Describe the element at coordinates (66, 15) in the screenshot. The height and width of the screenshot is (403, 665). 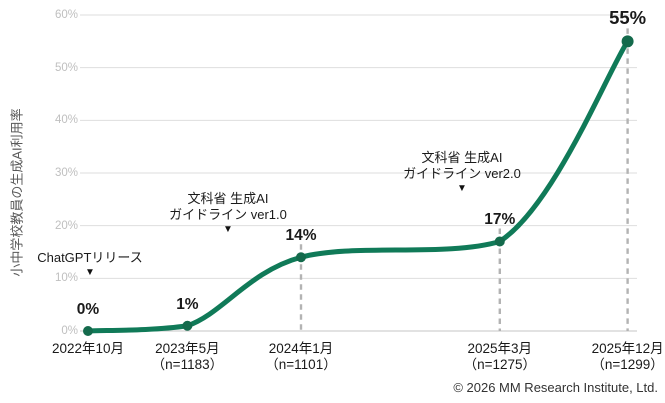
I see `y-tick-label: 60%` at that location.